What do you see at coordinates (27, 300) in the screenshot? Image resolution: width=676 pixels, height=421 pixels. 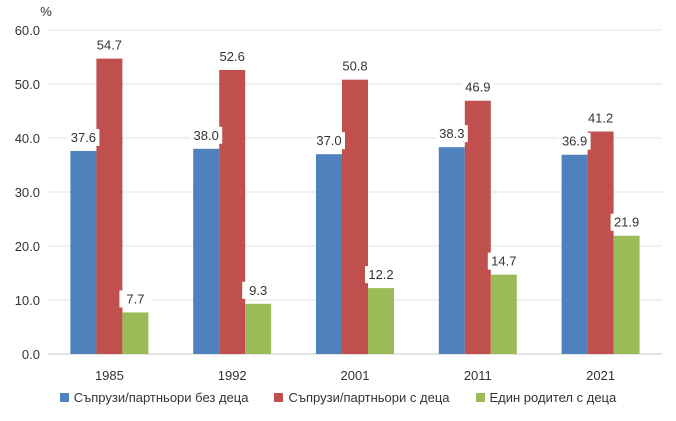 I see `y-tick-label: 10.0` at bounding box center [27, 300].